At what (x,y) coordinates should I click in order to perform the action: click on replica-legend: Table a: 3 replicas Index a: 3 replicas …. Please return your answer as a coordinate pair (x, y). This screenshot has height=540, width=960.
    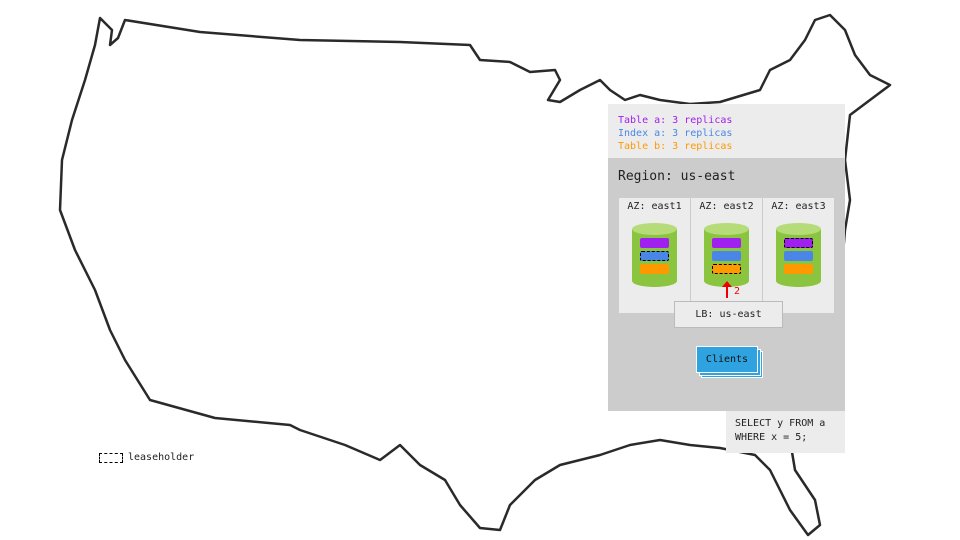
    Looking at the image, I should click on (726, 132).